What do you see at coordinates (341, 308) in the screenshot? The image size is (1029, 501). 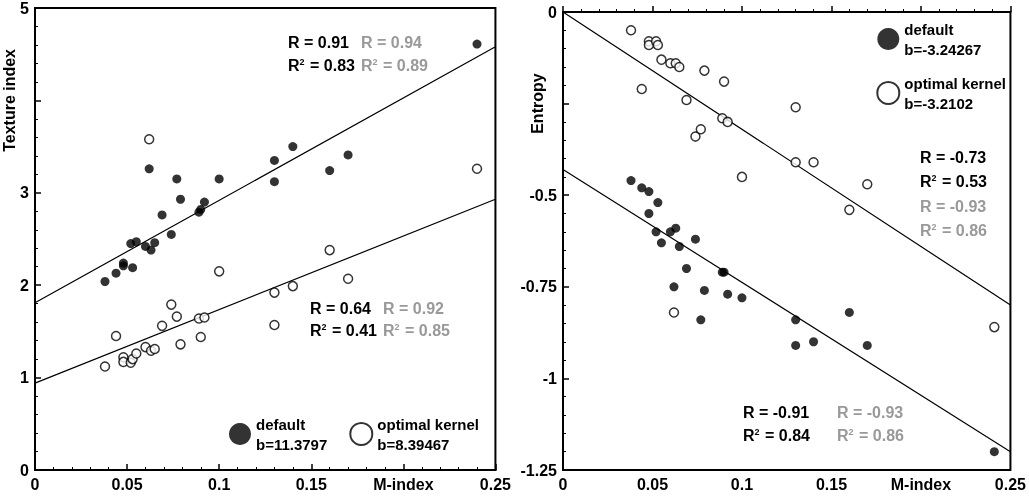 I see `annotation: R = 0.64` at bounding box center [341, 308].